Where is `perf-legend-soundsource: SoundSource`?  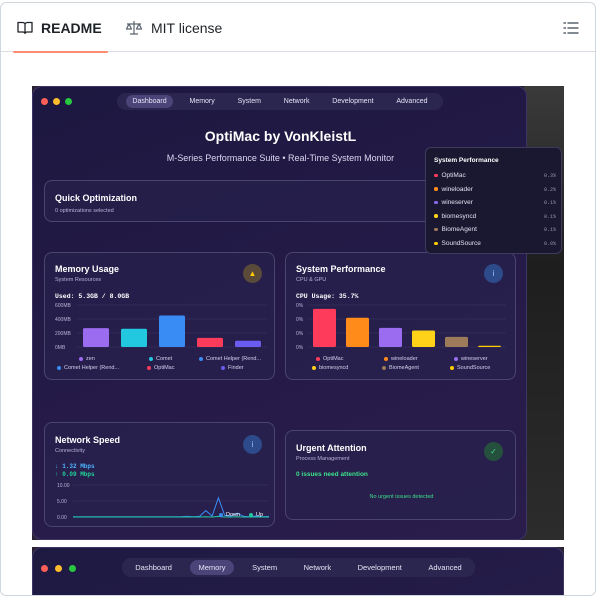 perf-legend-soundsource: SoundSource is located at coordinates (470, 368).